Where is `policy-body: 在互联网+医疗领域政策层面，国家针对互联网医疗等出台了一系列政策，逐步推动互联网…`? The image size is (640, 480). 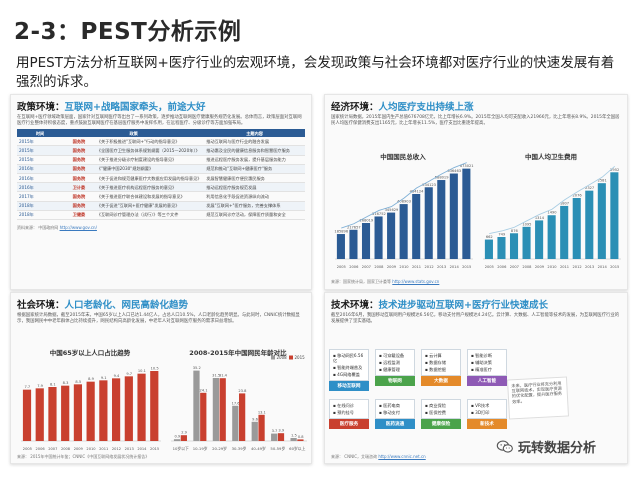
policy-body: 在互联网+医疗领域政策层面，国家针对互联网医疗等出台了一系列政策，逐步推动互联网… is located at coordinates (159, 120).